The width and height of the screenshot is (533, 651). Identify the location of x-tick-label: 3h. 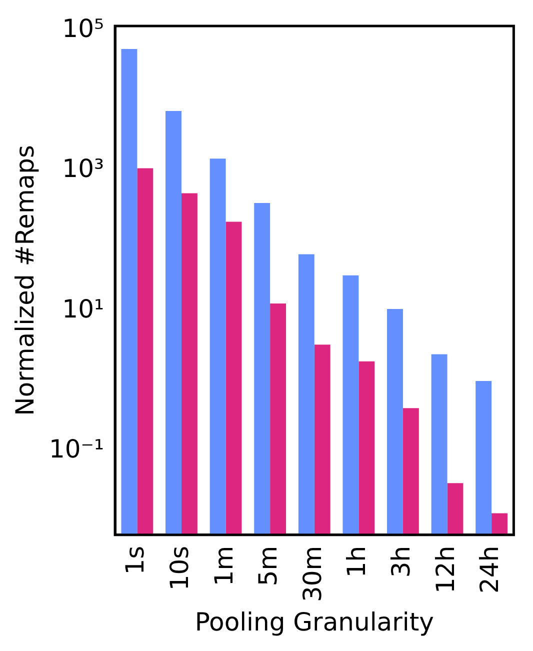
(401, 562).